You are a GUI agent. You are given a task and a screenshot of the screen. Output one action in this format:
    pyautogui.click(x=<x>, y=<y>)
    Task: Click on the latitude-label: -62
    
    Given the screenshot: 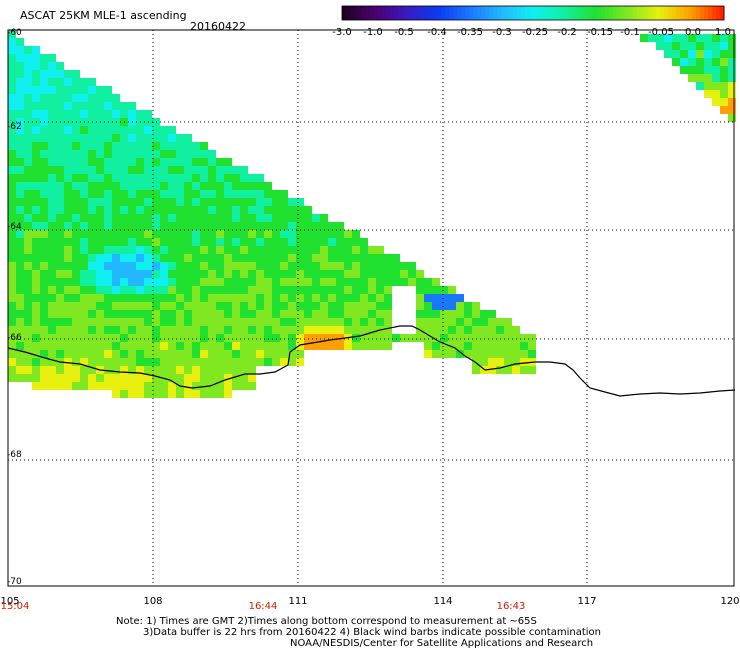 What is the action you would take?
    pyautogui.click(x=14, y=127)
    